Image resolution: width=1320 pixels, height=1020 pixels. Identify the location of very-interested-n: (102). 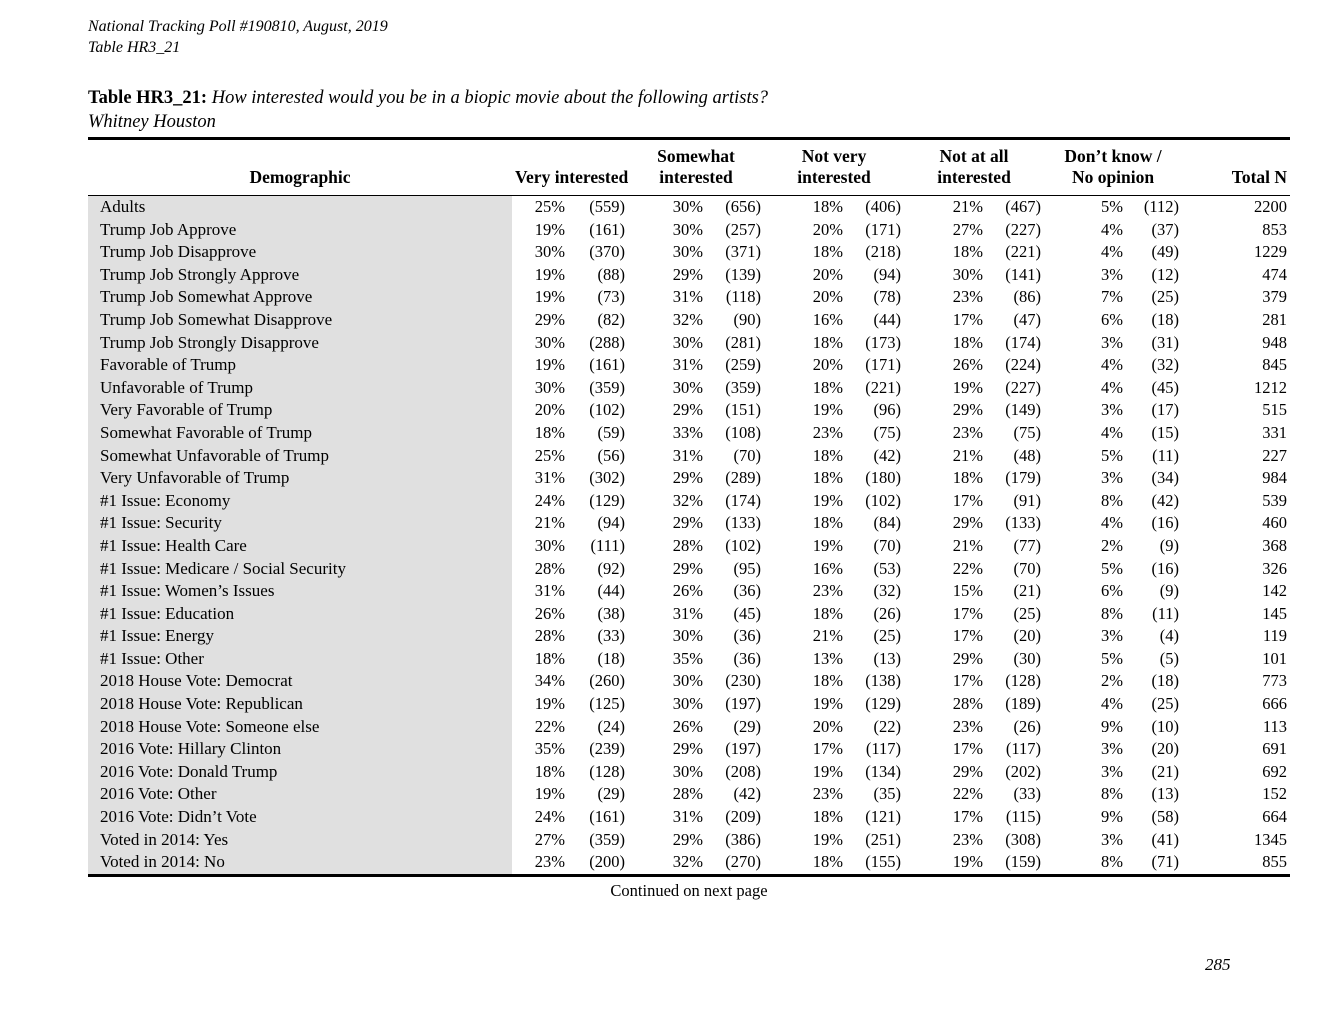
(607, 410).